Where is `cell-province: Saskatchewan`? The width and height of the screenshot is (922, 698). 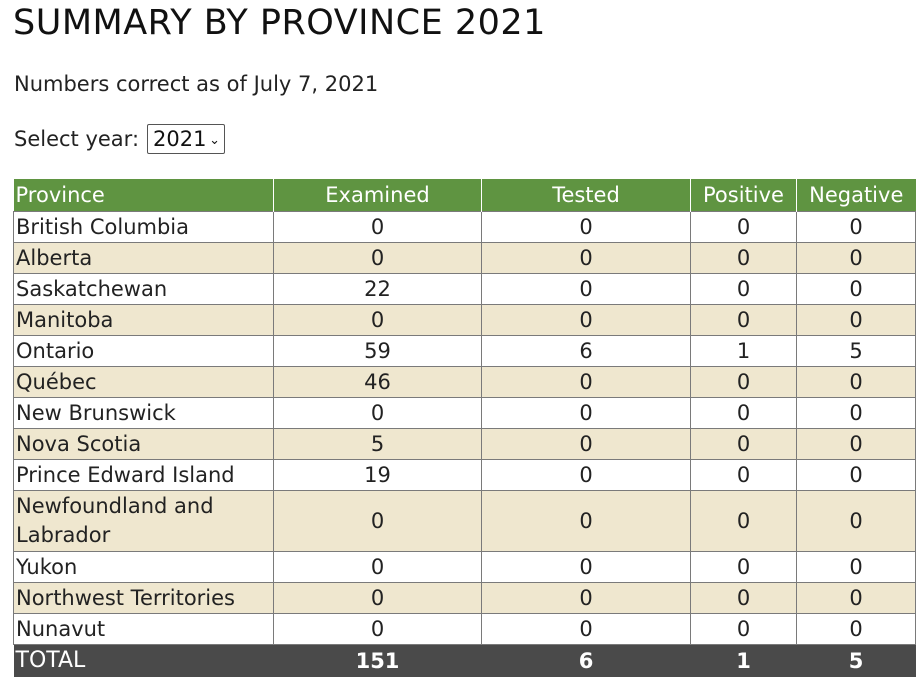 cell-province: Saskatchewan is located at coordinates (143, 289).